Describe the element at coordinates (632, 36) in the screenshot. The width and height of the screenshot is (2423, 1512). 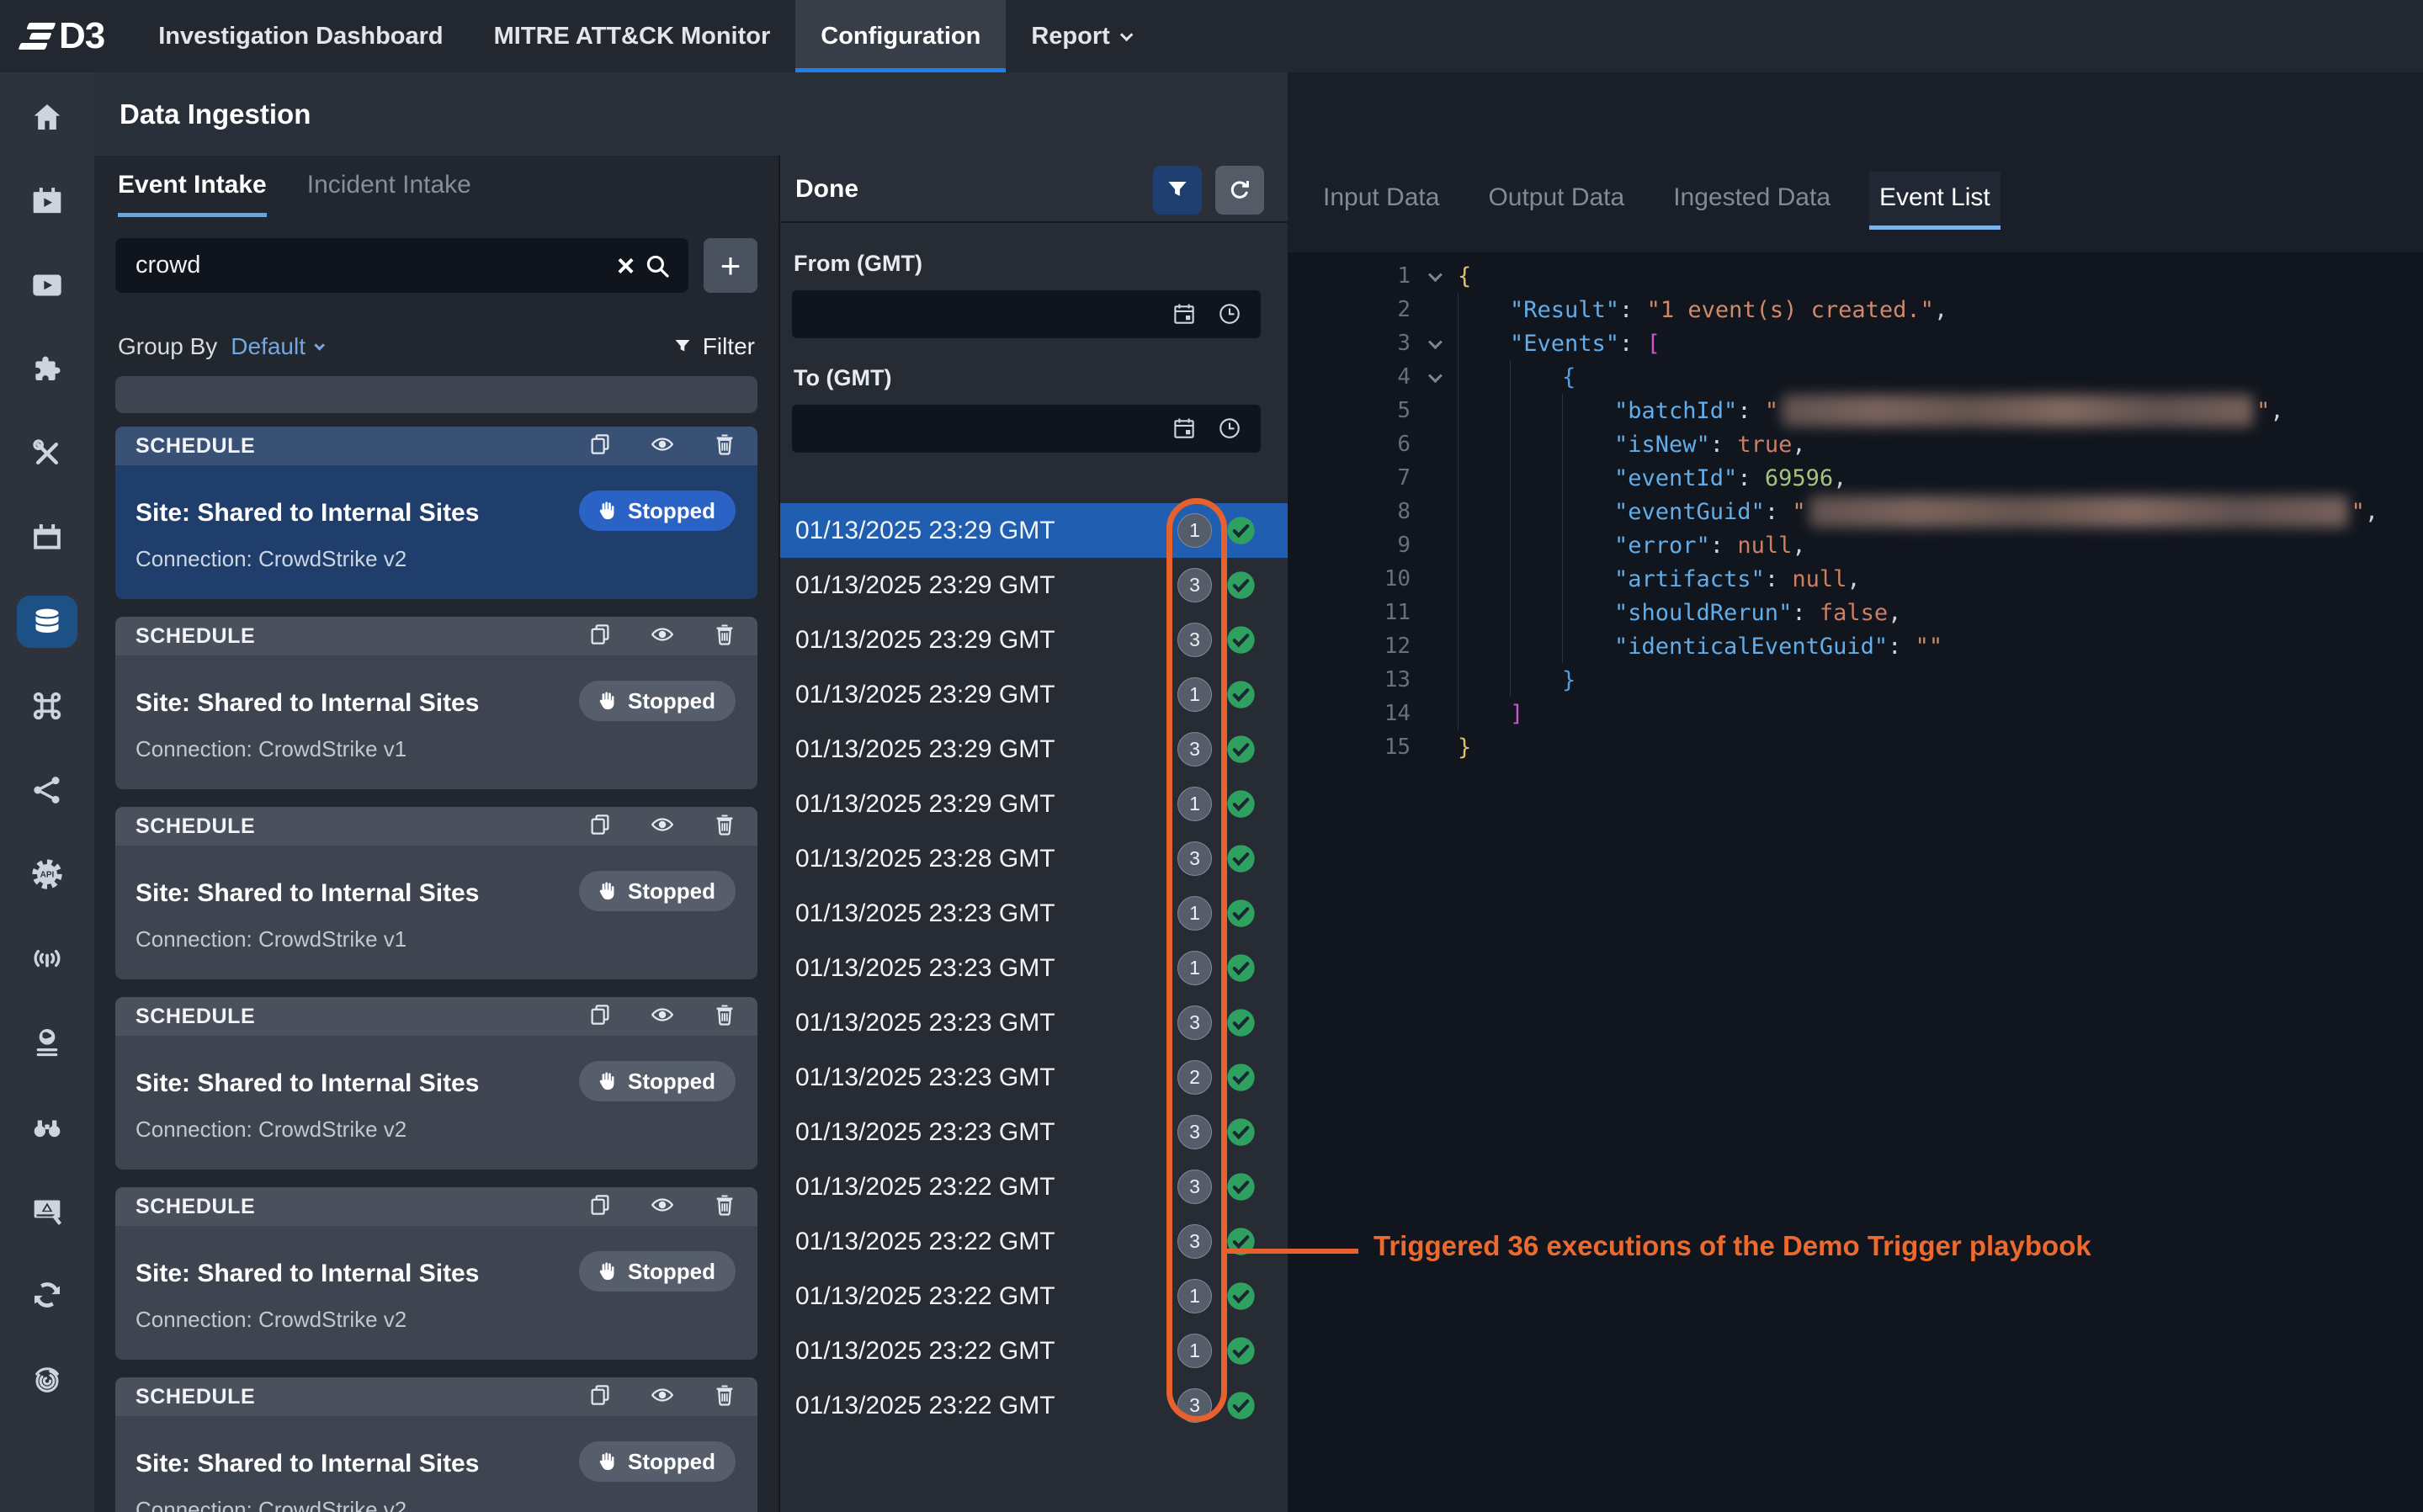
I see `nav-item-mitre-att-ck-monitor: MITRE ATT&CK Monitor` at that location.